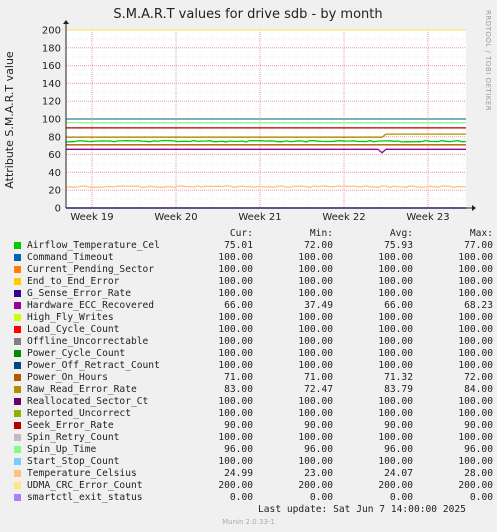 The image size is (497, 532). I want to click on legend-name: Start_Stop_Count, so click(73, 461).